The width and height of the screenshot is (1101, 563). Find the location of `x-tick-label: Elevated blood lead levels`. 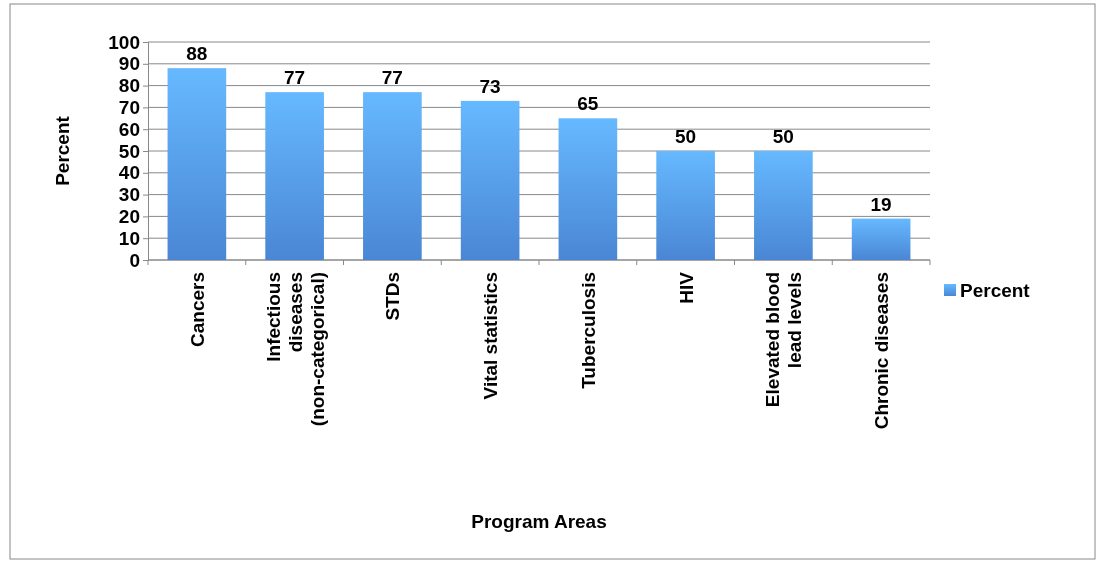

x-tick-label: Elevated blood lead levels is located at coordinates (784, 340).